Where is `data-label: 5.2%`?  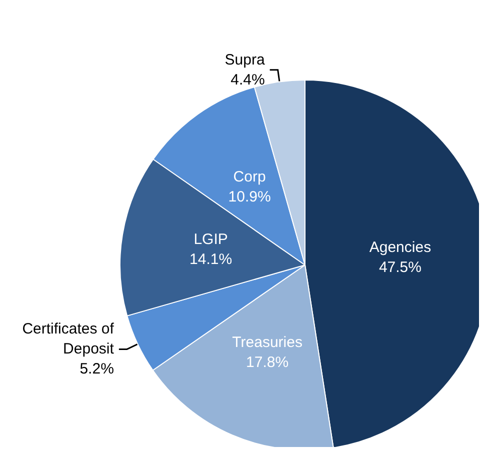
data-label: 5.2% is located at coordinates (97, 369).